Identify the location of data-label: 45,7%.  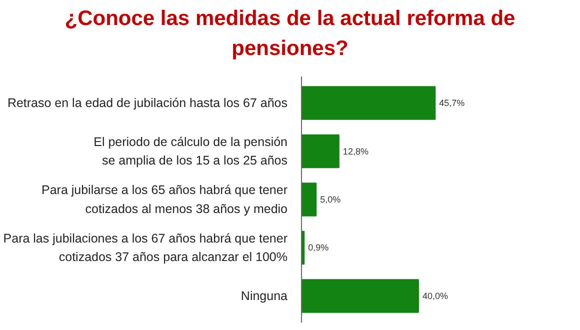
(452, 103).